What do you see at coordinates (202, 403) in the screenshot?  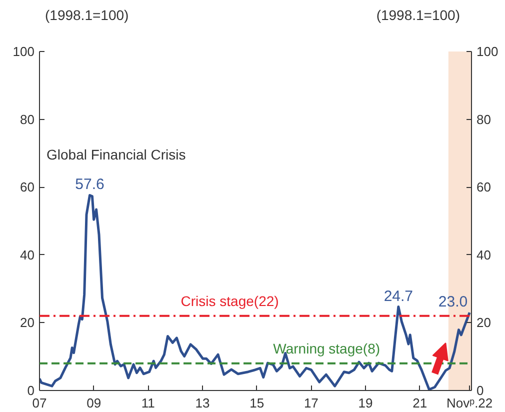 I see `x-tick-label: 13` at bounding box center [202, 403].